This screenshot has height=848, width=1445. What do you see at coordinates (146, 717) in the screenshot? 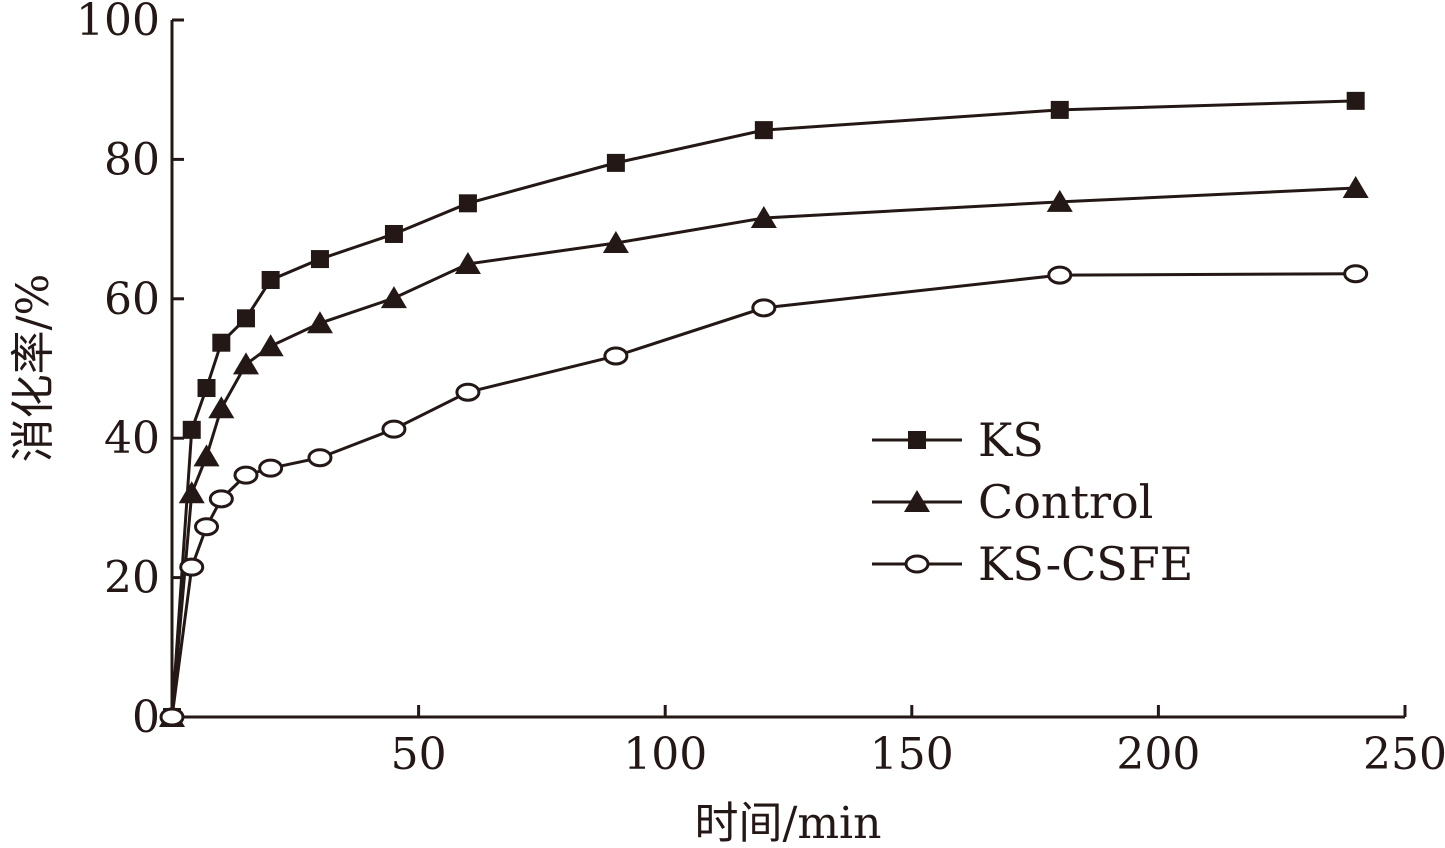
I see `y-tick-label: 0` at bounding box center [146, 717].